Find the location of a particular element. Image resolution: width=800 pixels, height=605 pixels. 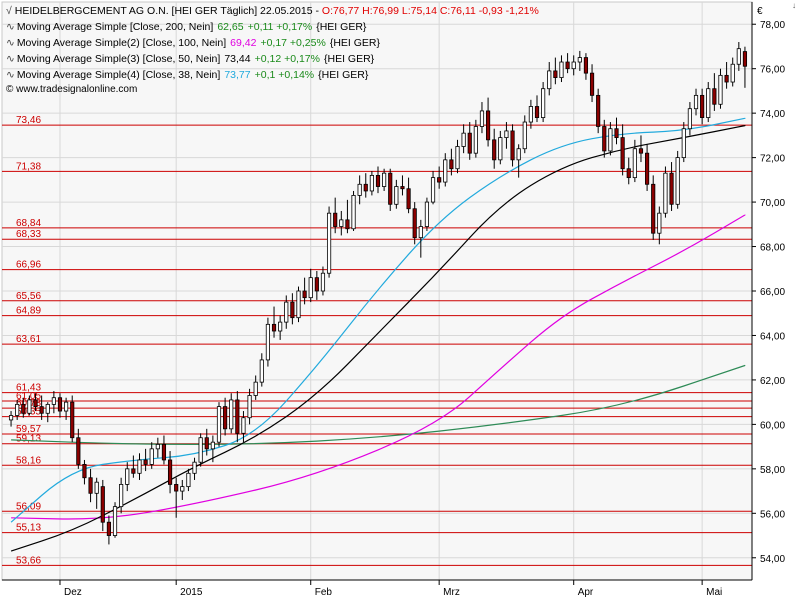

axis-corner-mark: ↓ is located at coordinates (794, 5).